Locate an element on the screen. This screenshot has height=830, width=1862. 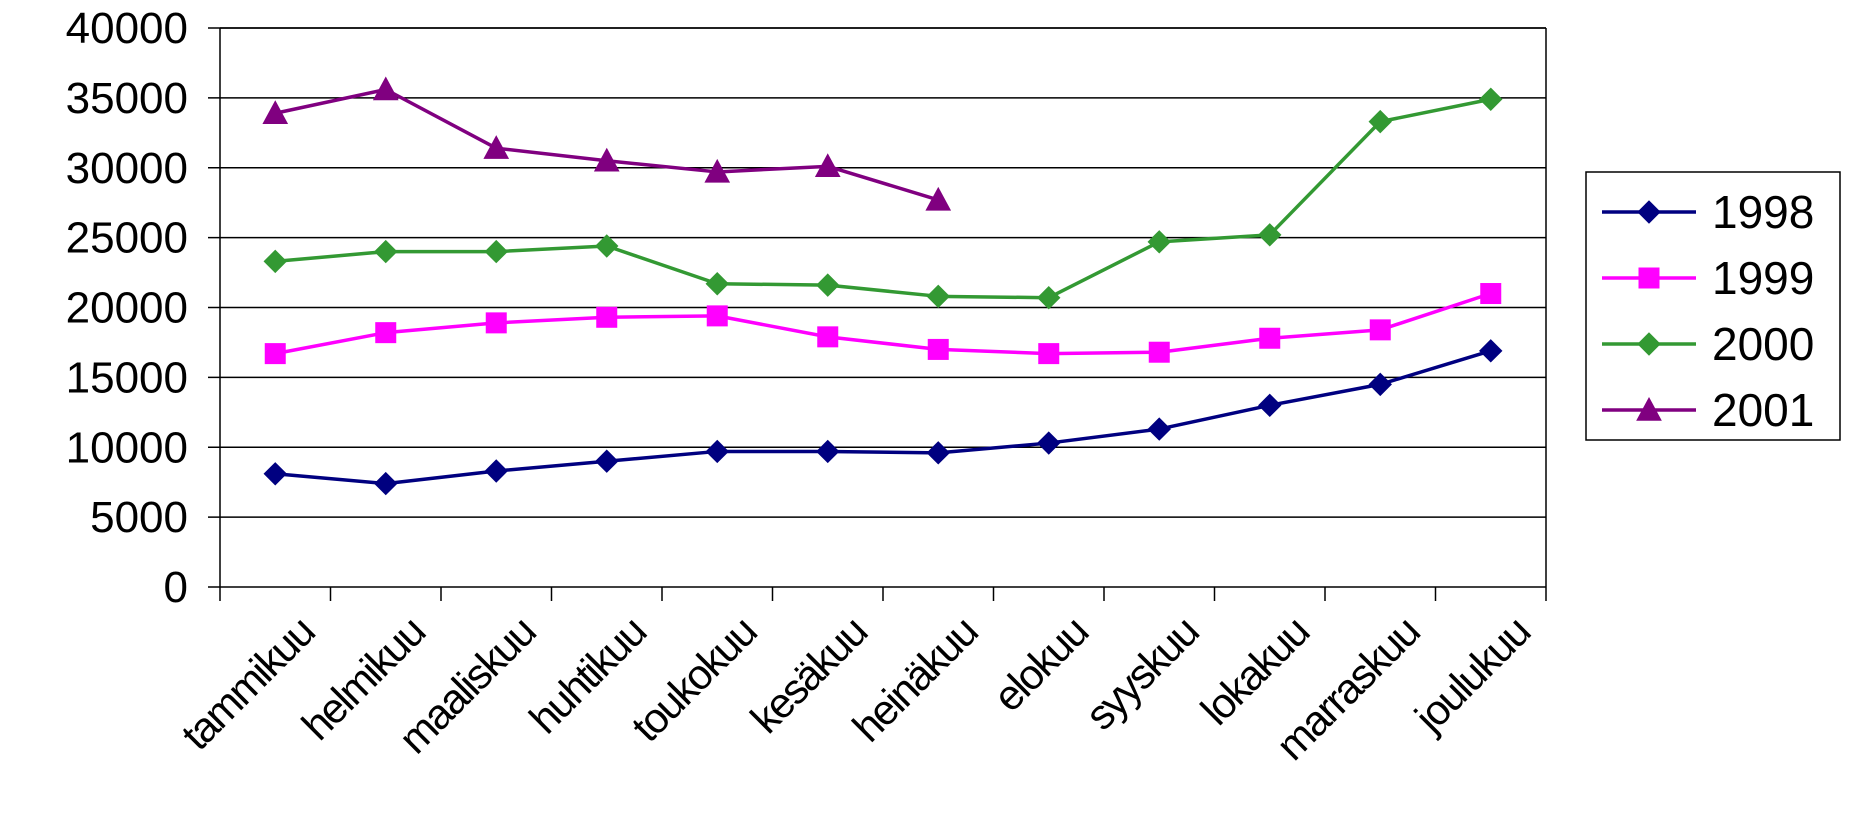
legend-box is located at coordinates (1713, 306).